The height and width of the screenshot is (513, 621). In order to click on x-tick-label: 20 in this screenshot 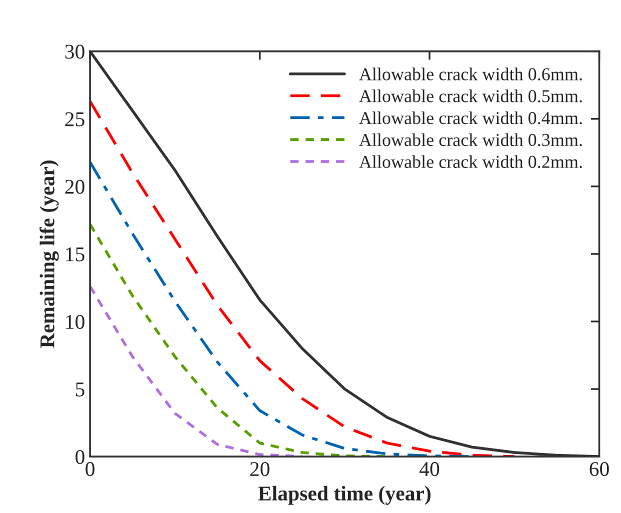, I will do `click(260, 469)`.